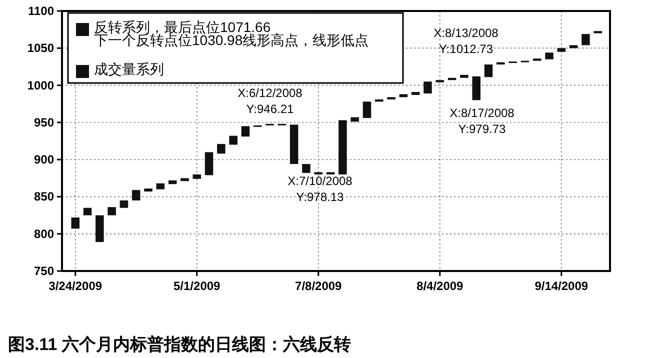  What do you see at coordinates (40, 85) in the screenshot?
I see `y-tick-label: 1000` at bounding box center [40, 85].